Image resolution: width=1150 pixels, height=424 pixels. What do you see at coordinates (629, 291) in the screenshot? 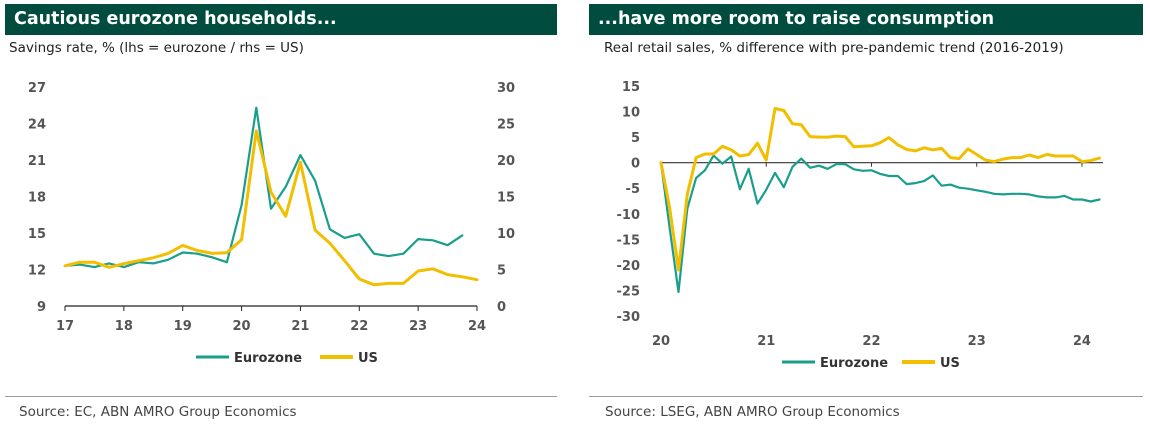
I see `y-tick-label: -25` at bounding box center [629, 291].